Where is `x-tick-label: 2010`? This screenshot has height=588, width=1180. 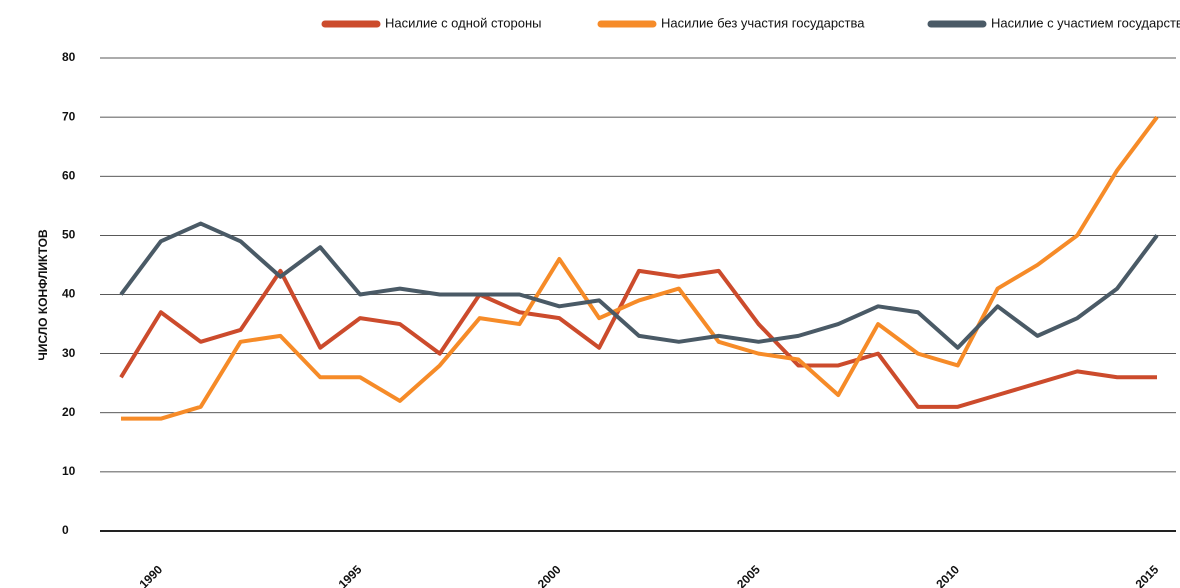 x-tick-label: 2010 is located at coordinates (947, 575).